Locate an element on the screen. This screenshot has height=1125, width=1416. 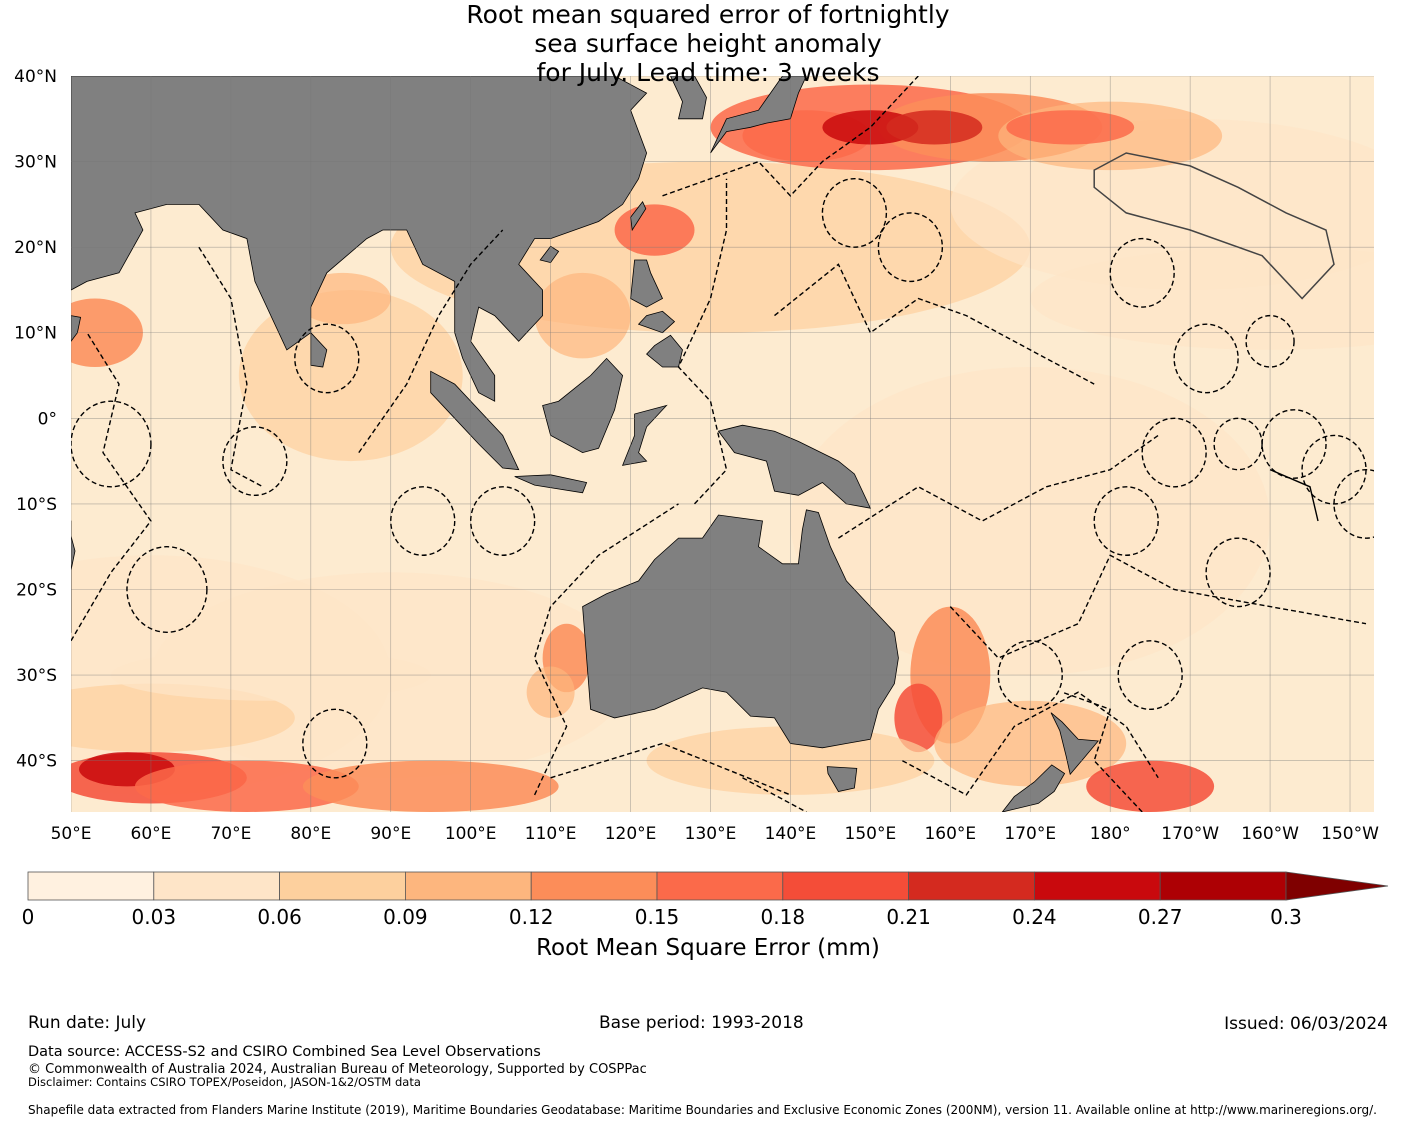
colorbar-tick-label: 0.06 is located at coordinates (279, 917).